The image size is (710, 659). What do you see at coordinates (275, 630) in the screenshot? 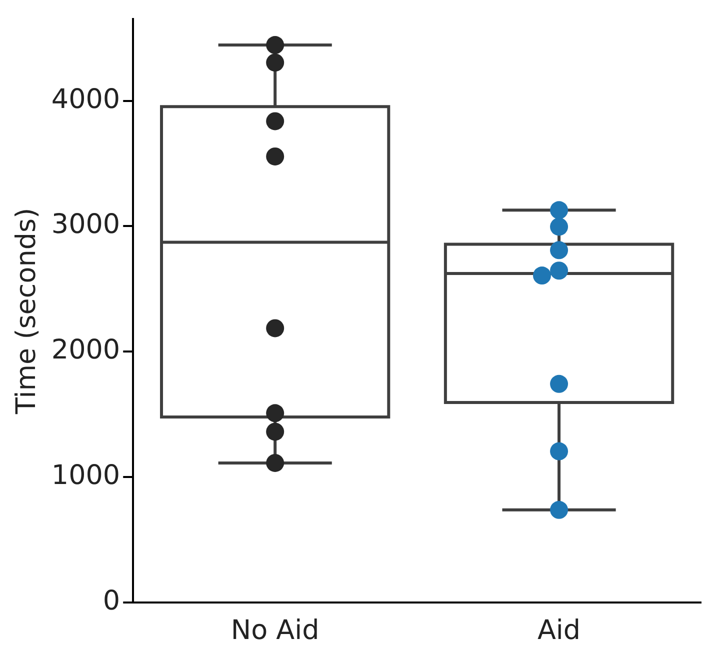
I see `x-tick-label: No Aid` at bounding box center [275, 630].